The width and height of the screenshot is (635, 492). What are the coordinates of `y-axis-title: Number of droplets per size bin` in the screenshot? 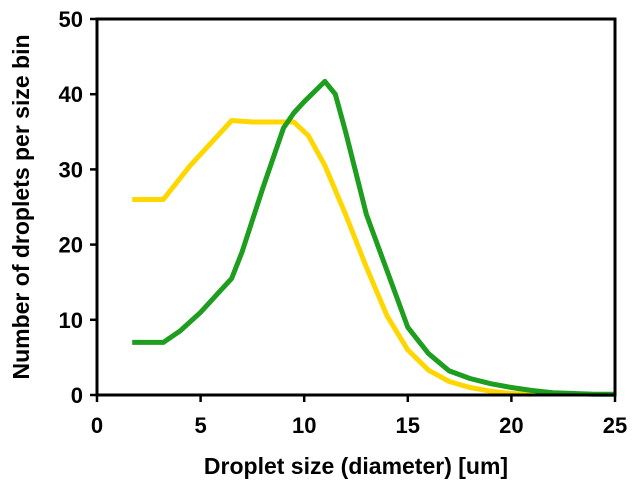 It's located at (21, 206).